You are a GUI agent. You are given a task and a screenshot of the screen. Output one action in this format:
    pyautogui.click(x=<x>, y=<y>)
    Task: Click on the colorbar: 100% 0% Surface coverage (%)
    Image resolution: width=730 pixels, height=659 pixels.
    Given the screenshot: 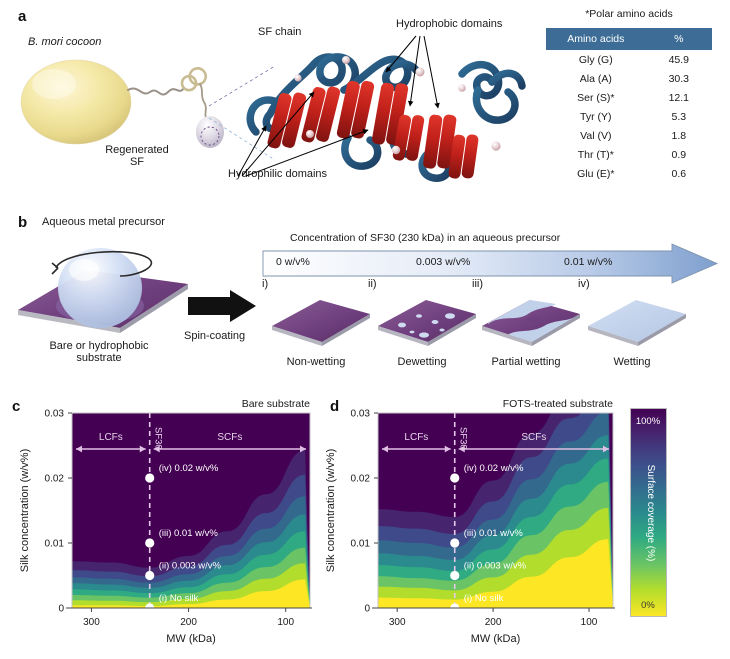 What is the action you would take?
    pyautogui.click(x=648, y=512)
    